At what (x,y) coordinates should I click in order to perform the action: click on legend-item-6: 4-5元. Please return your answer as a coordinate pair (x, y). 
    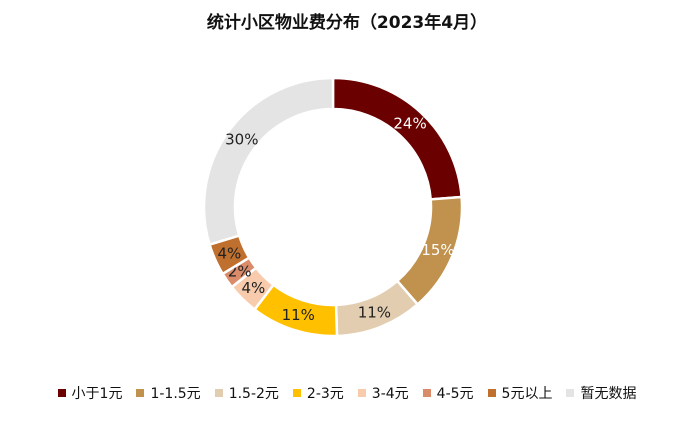
    Looking at the image, I should click on (448, 393).